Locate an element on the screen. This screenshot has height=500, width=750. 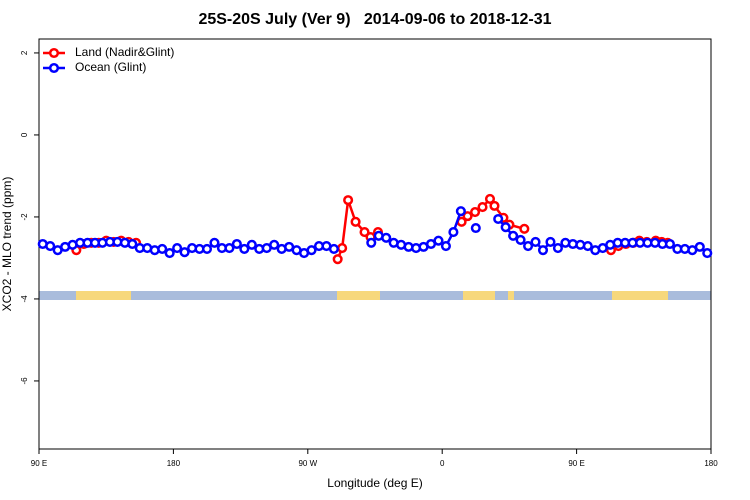
y-tick-label: -2 is located at coordinates (24, 217).